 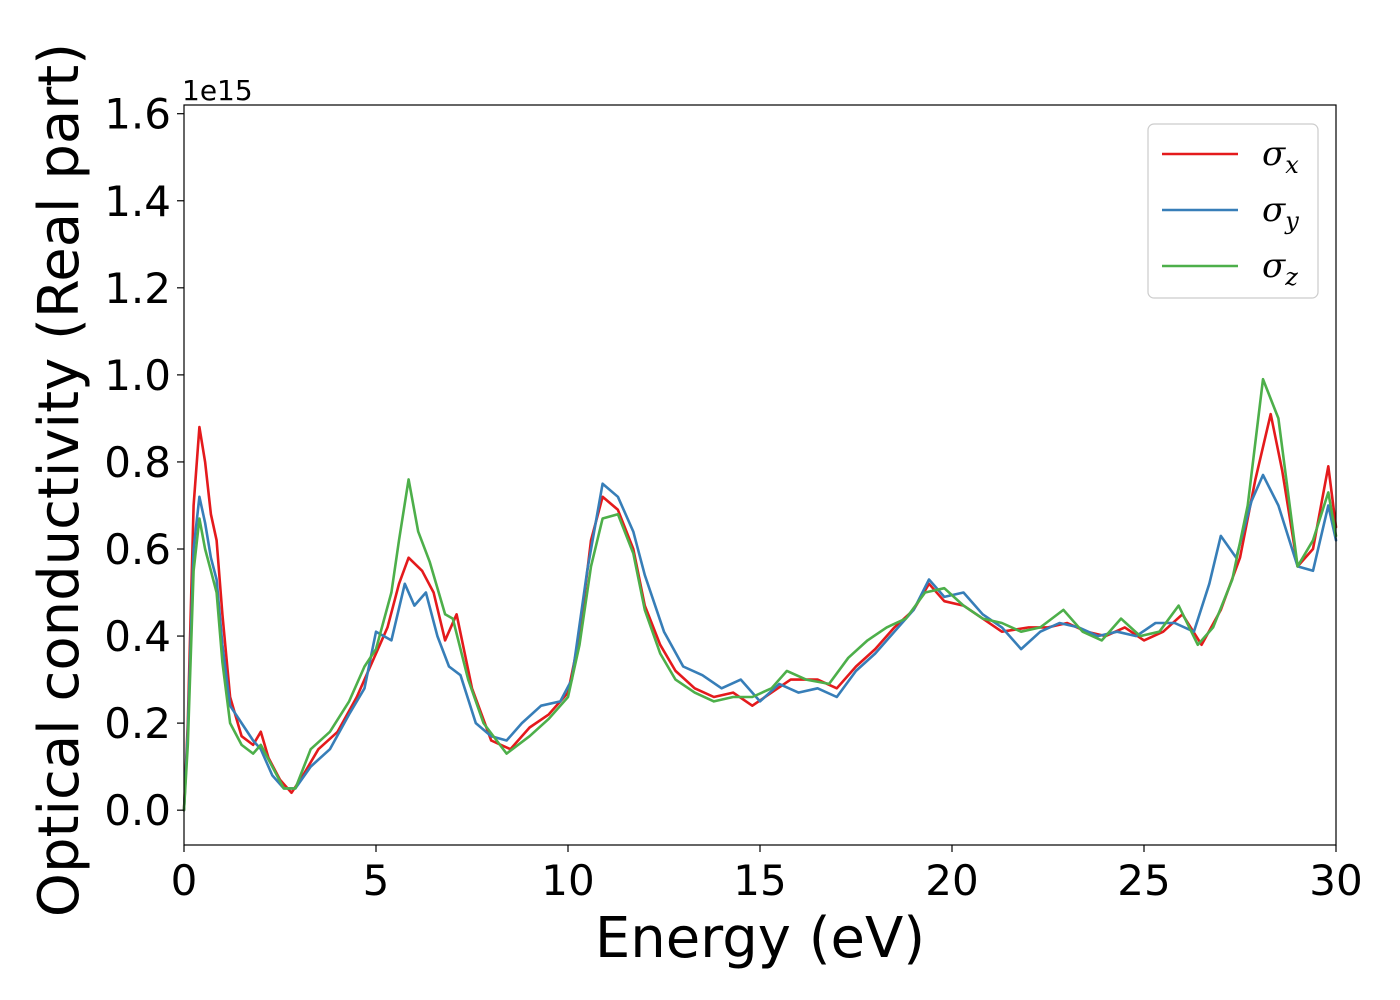 I want to click on x-tick-label: 0, so click(x=184, y=880).